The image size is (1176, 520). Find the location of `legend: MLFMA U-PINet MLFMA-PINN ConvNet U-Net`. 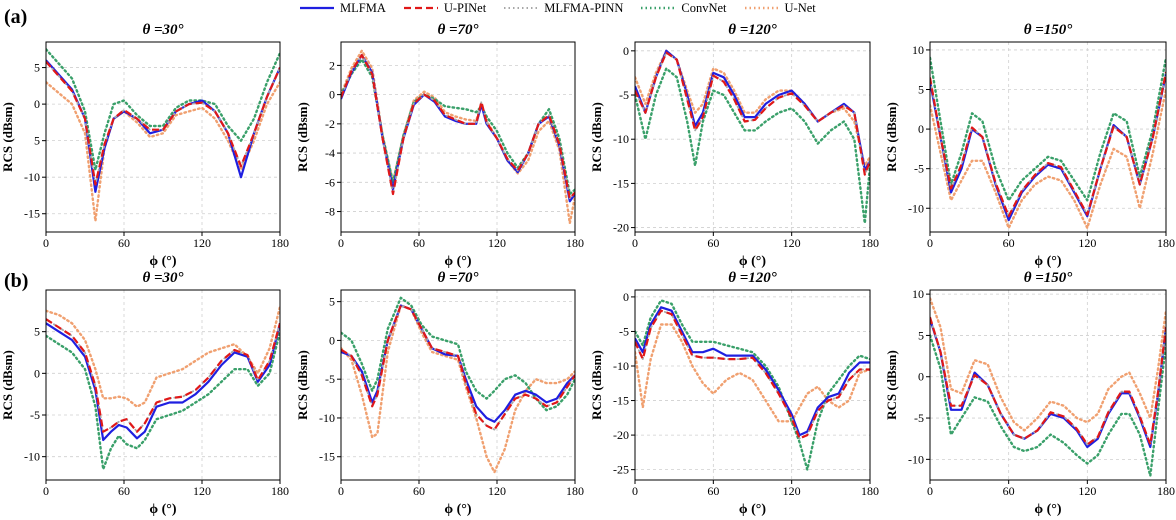

legend: MLFMA U-PINet MLFMA-PINN ConvNet U-Net is located at coordinates (600, 8).